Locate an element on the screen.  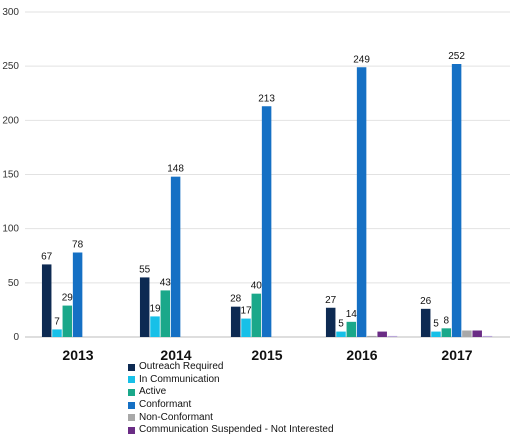
y-tick-label: 200 is located at coordinates (10, 120).